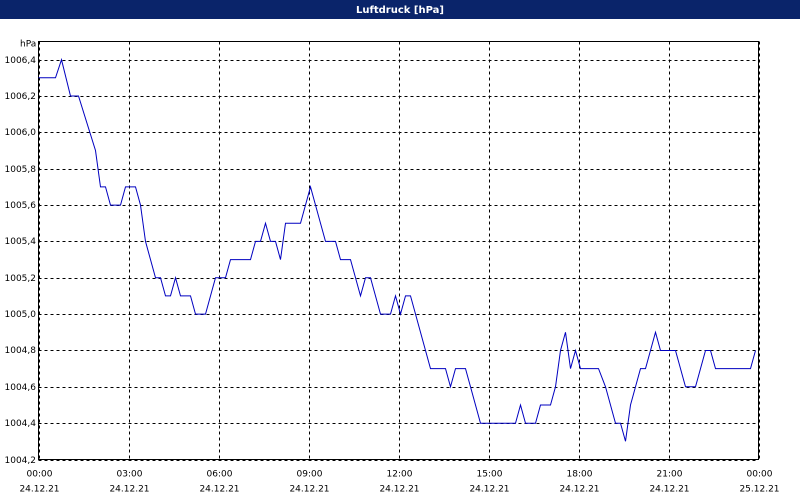  Describe the element at coordinates (21, 170) in the screenshot. I see `y-tick-label: 1005,8` at that location.